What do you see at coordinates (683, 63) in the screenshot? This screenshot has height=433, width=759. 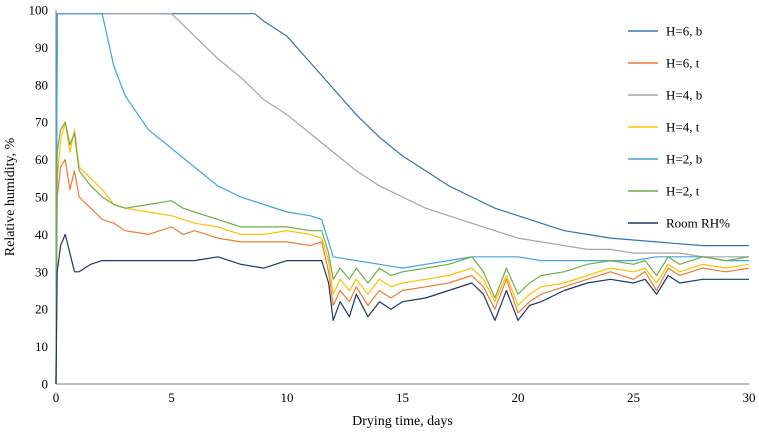 I see `legend-label-1: H=6, t` at bounding box center [683, 63].